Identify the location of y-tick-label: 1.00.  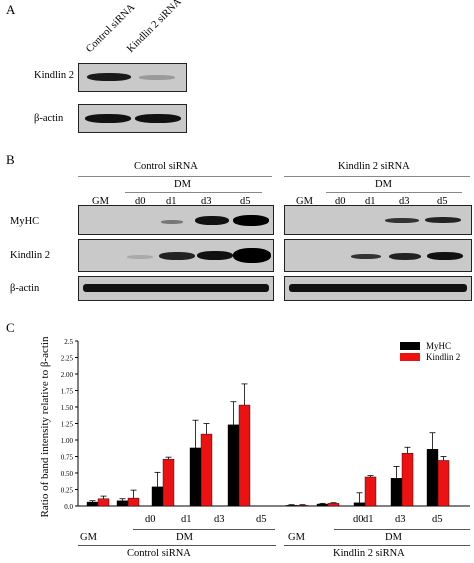
(67, 441).